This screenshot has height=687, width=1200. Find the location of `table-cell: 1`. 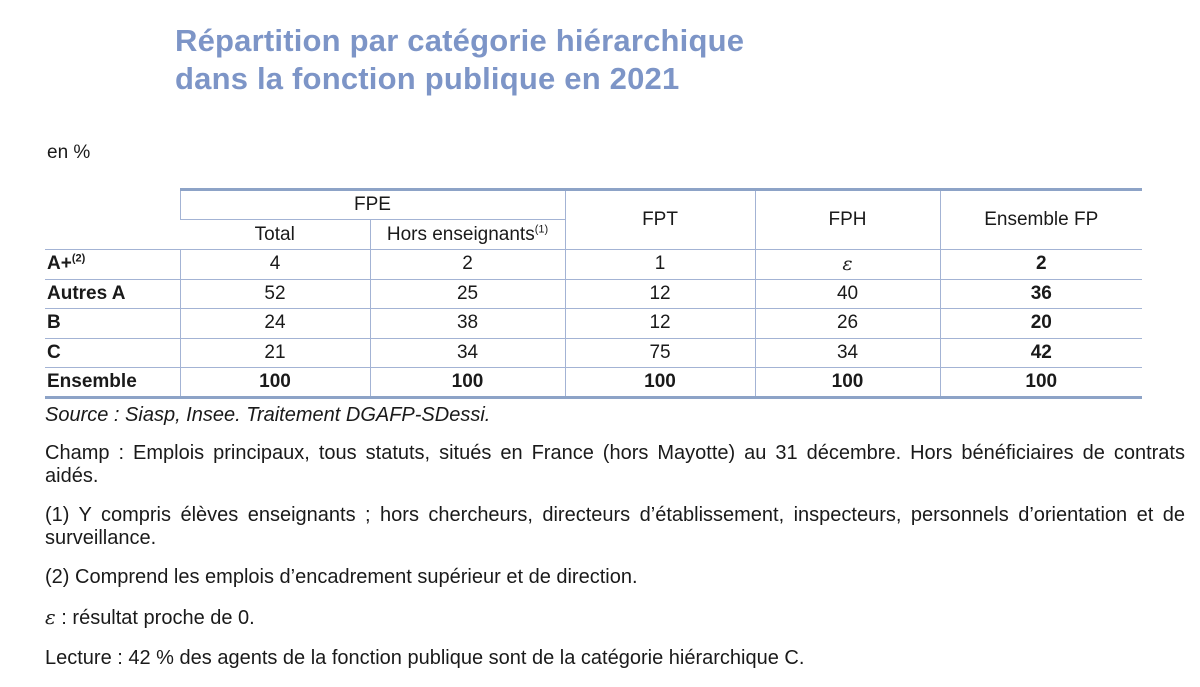

table-cell: 1 is located at coordinates (660, 264).